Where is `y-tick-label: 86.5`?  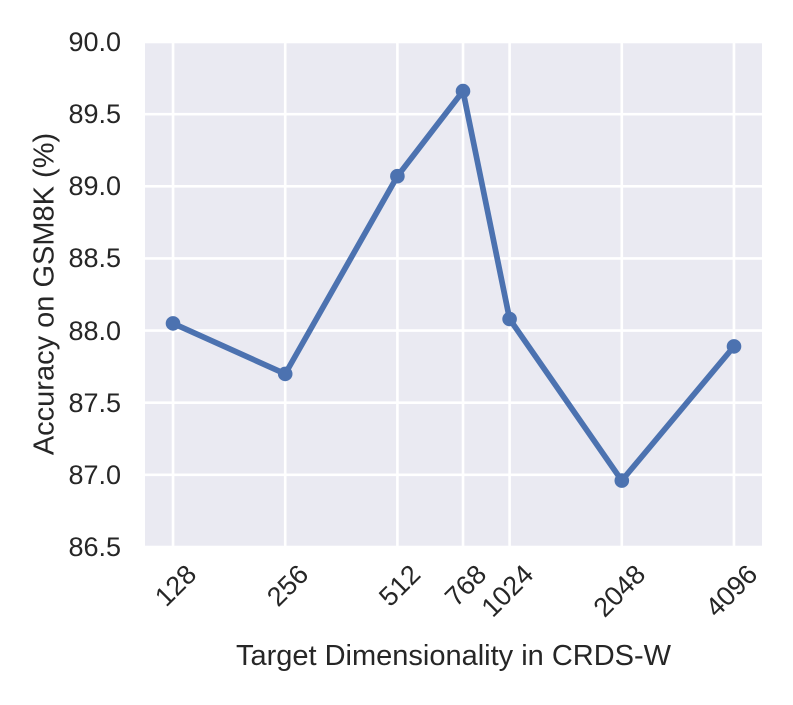 y-tick-label: 86.5 is located at coordinates (94, 547).